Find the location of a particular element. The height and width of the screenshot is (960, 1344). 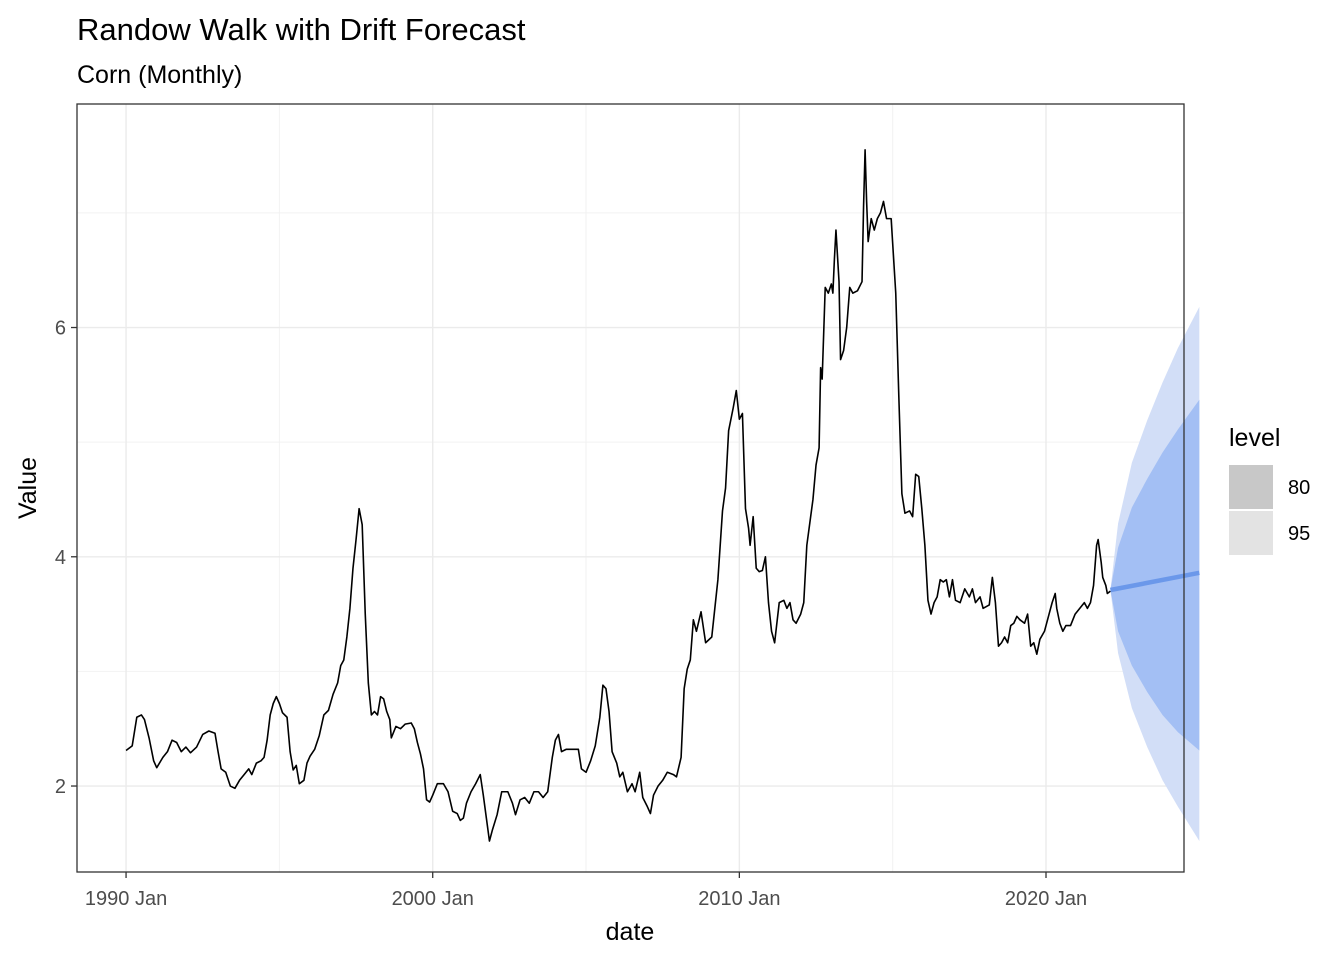

chart-title: Randow Walk with Drift Forecast is located at coordinates (301, 29).